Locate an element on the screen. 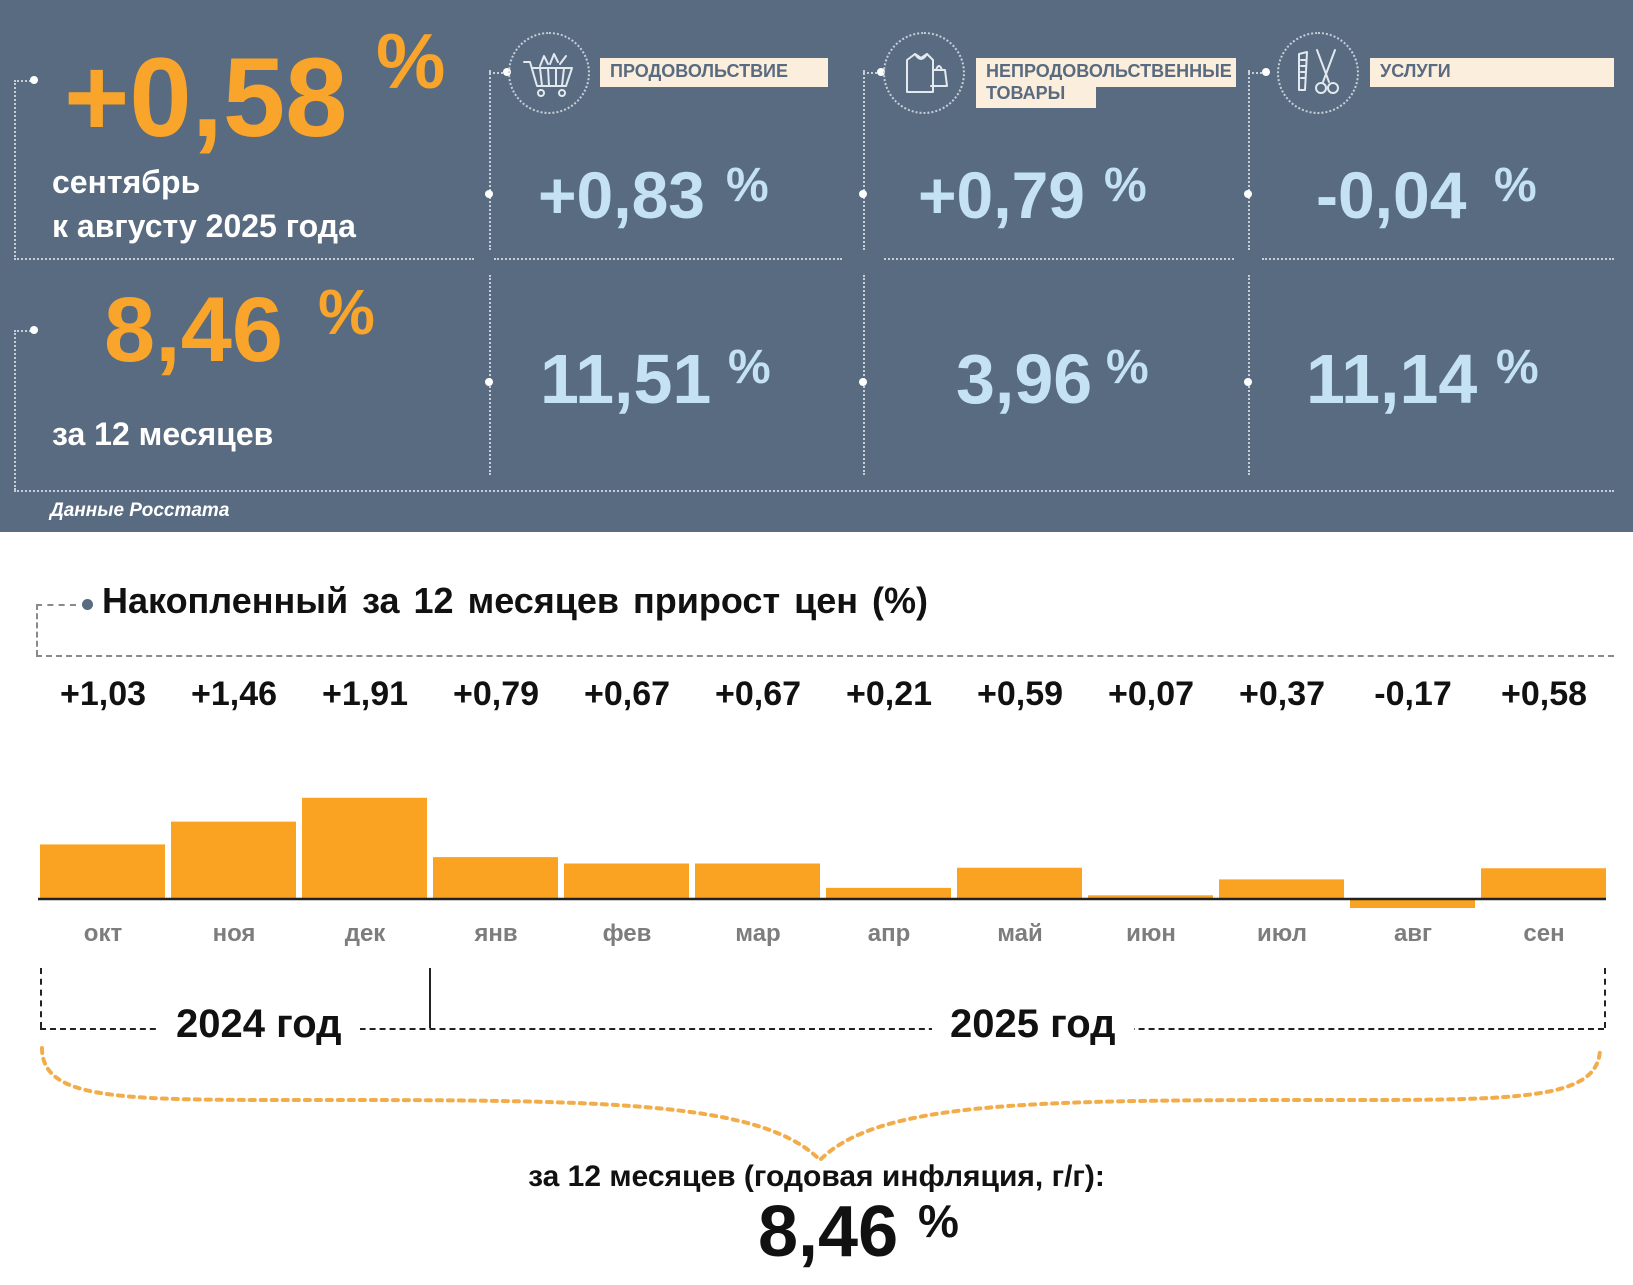 The image size is (1633, 1285). value-label: +1,03 is located at coordinates (103, 694).